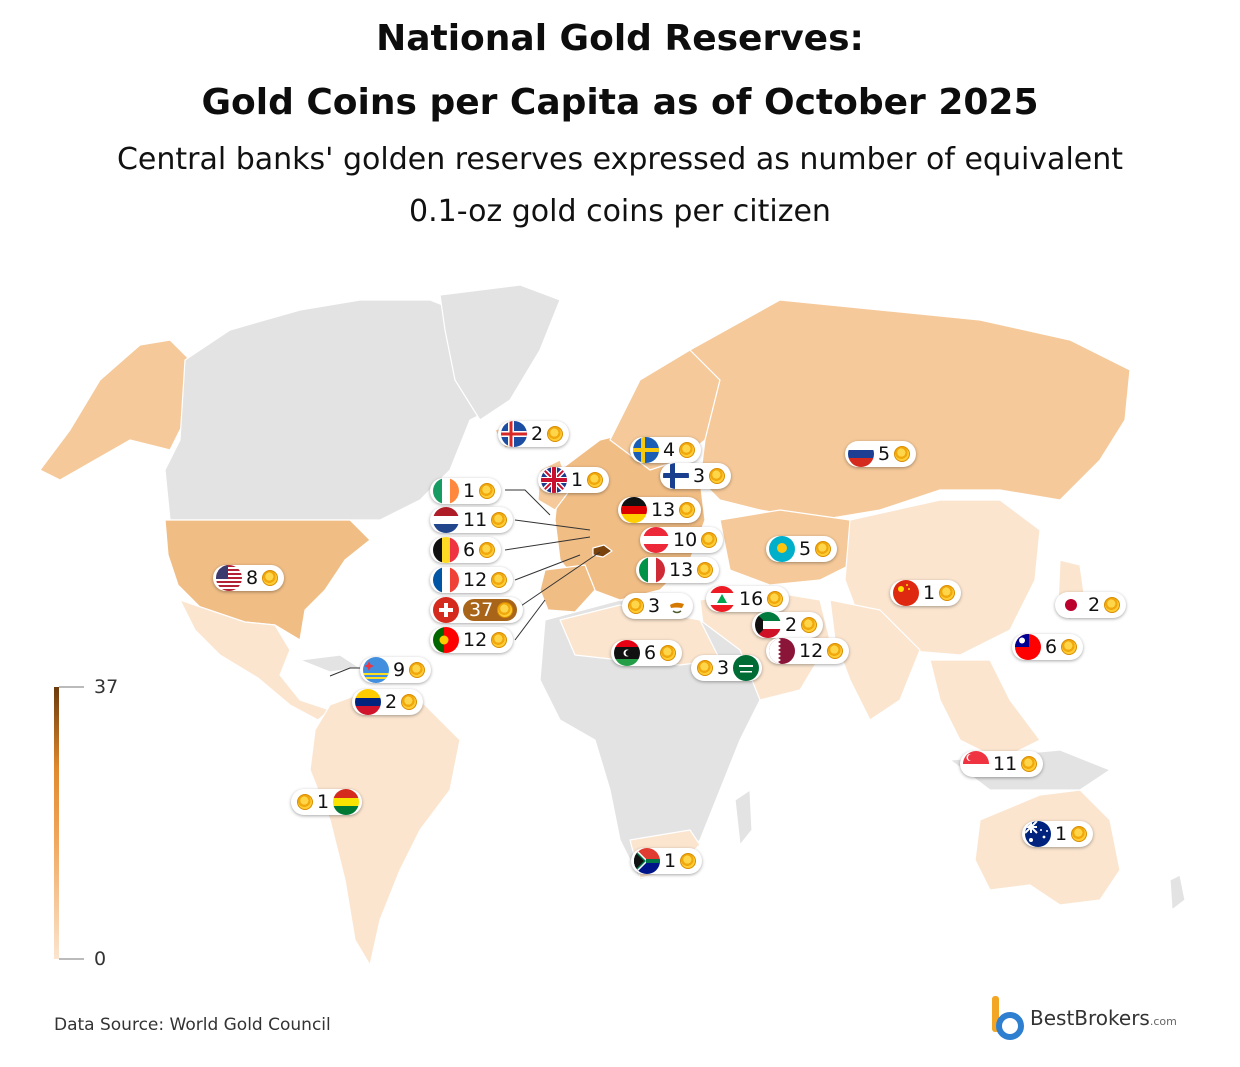  What do you see at coordinates (249, 578) in the screenshot?
I see `country-label-us: 8` at bounding box center [249, 578].